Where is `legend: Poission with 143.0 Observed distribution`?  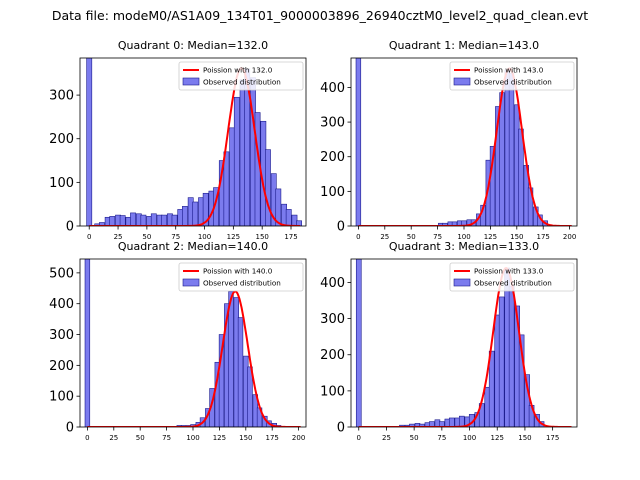
legend: Poission with 143.0 Observed distribution is located at coordinates (512, 76).